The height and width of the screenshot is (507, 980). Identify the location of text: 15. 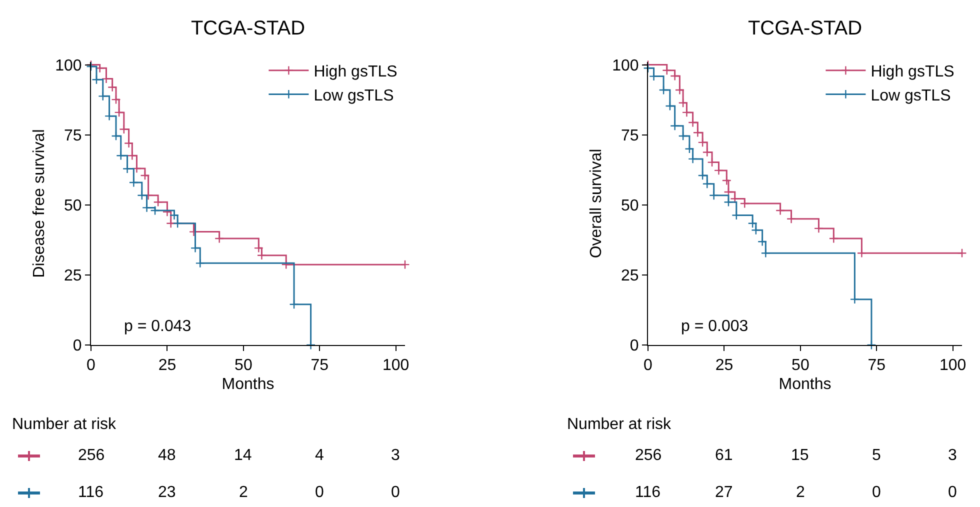
(800, 455).